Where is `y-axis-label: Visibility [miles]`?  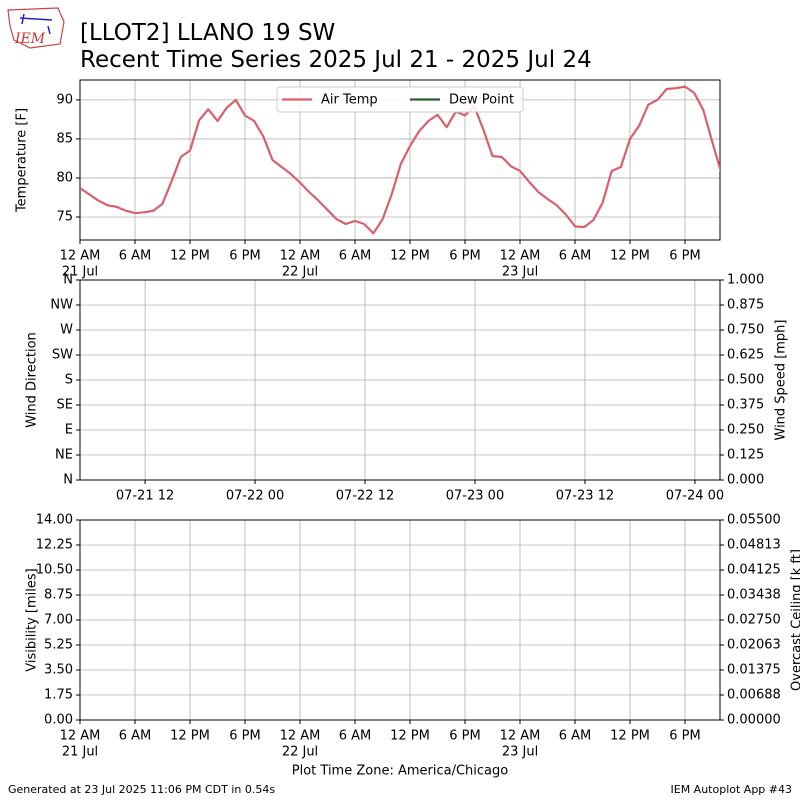
y-axis-label: Visibility [miles] is located at coordinates (32, 619).